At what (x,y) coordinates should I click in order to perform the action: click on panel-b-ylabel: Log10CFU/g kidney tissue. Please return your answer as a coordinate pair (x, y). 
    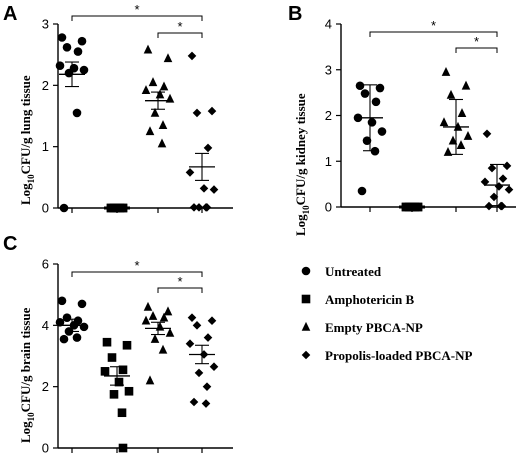
    Looking at the image, I should click on (302, 164).